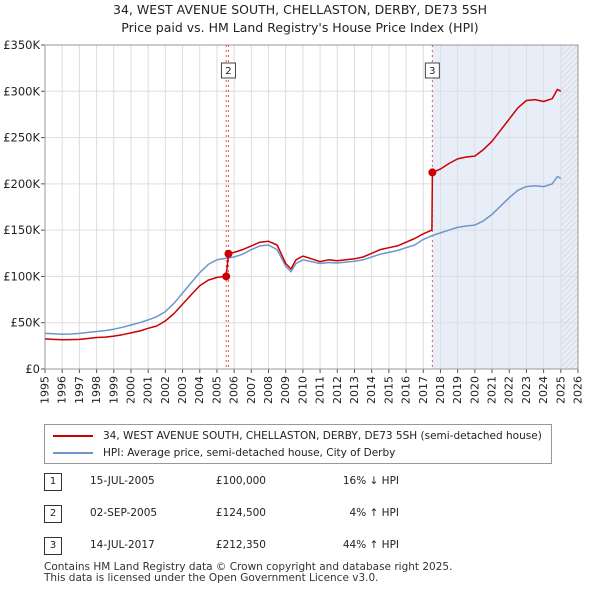 This screenshot has width=600, height=590. What do you see at coordinates (130, 390) in the screenshot?
I see `x-tick-label: 2000` at bounding box center [130, 390].